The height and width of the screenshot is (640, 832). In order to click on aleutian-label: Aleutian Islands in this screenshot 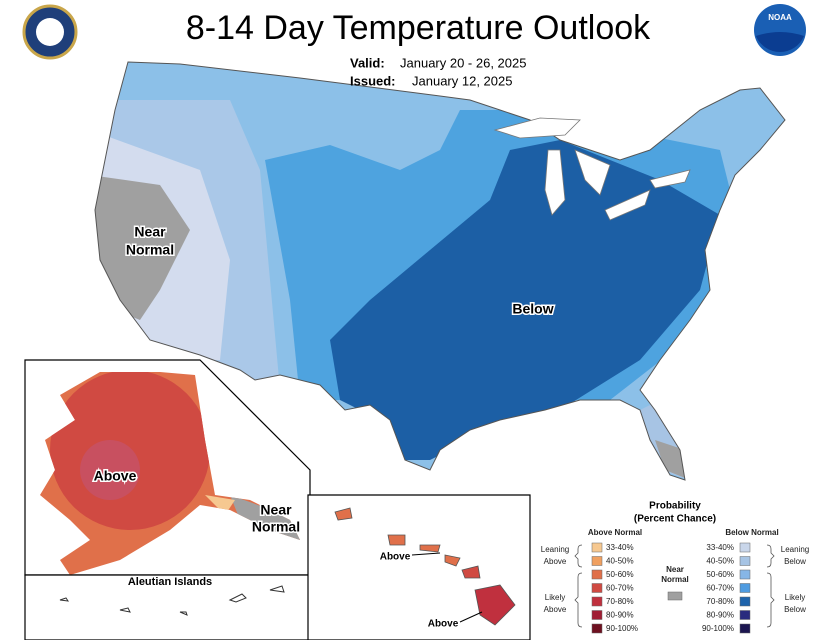, I will do `click(170, 582)`.